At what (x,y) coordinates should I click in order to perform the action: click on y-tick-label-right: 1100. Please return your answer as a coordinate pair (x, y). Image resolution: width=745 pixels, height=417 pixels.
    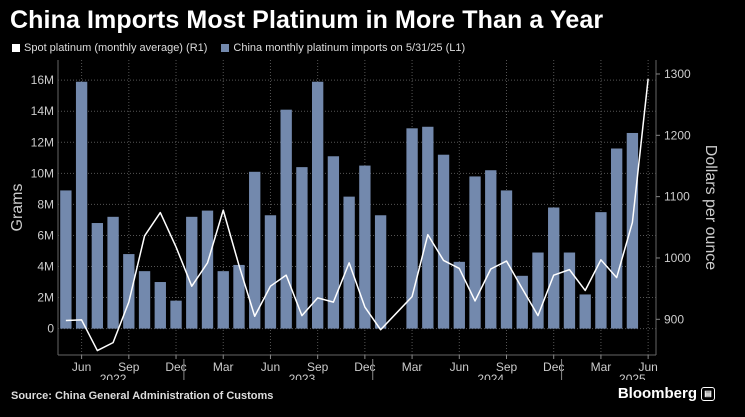
    Looking at the image, I should click on (677, 197).